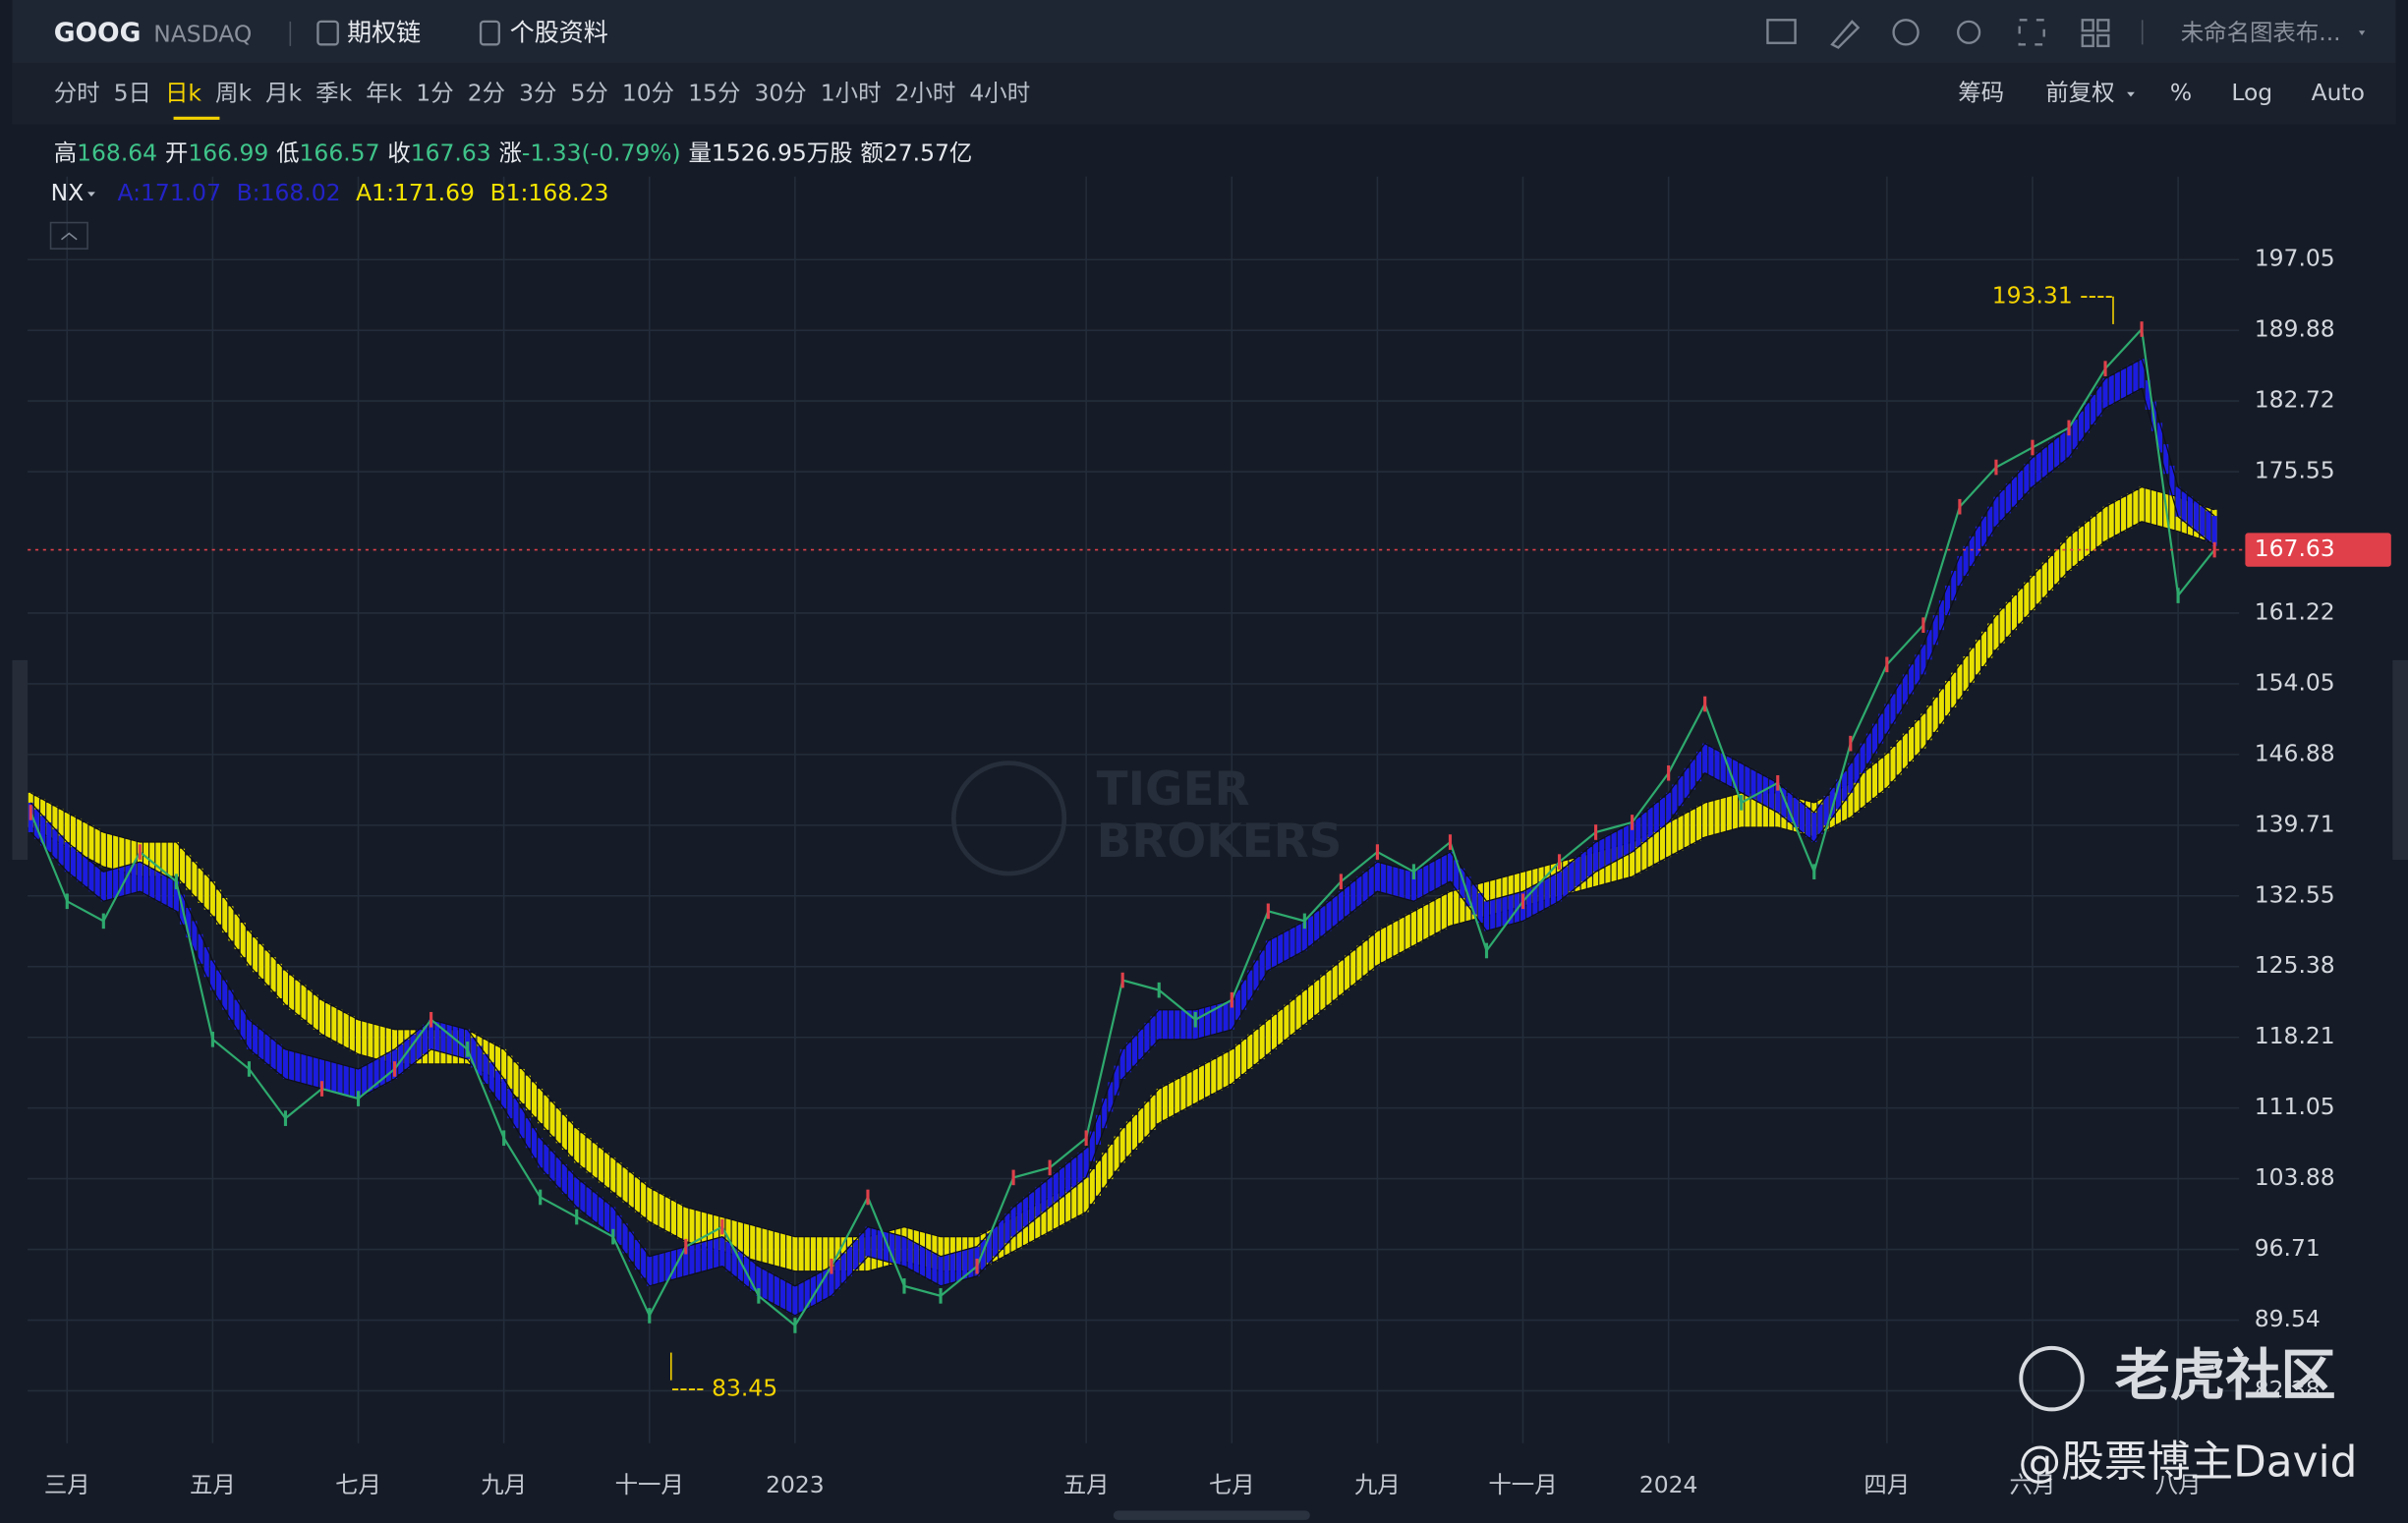  I want to click on tool-button: 筹码, so click(1981, 92).